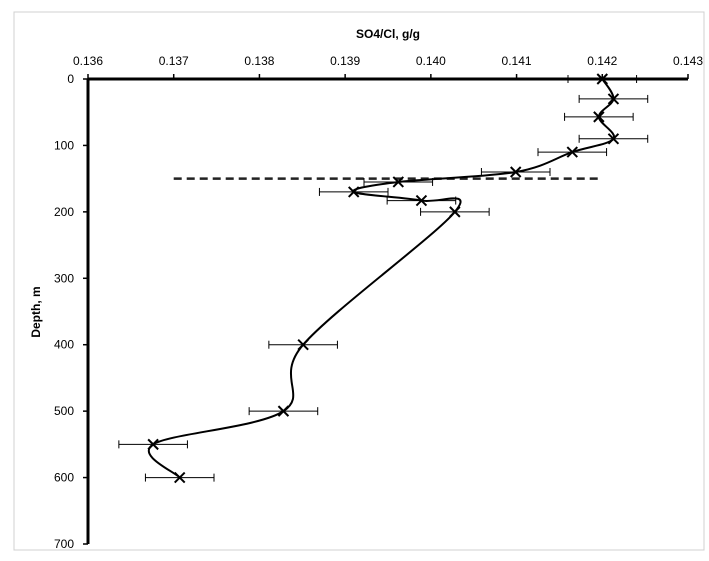  Describe the element at coordinates (174, 61) in the screenshot. I see `x-tick-label: 0.137` at that location.